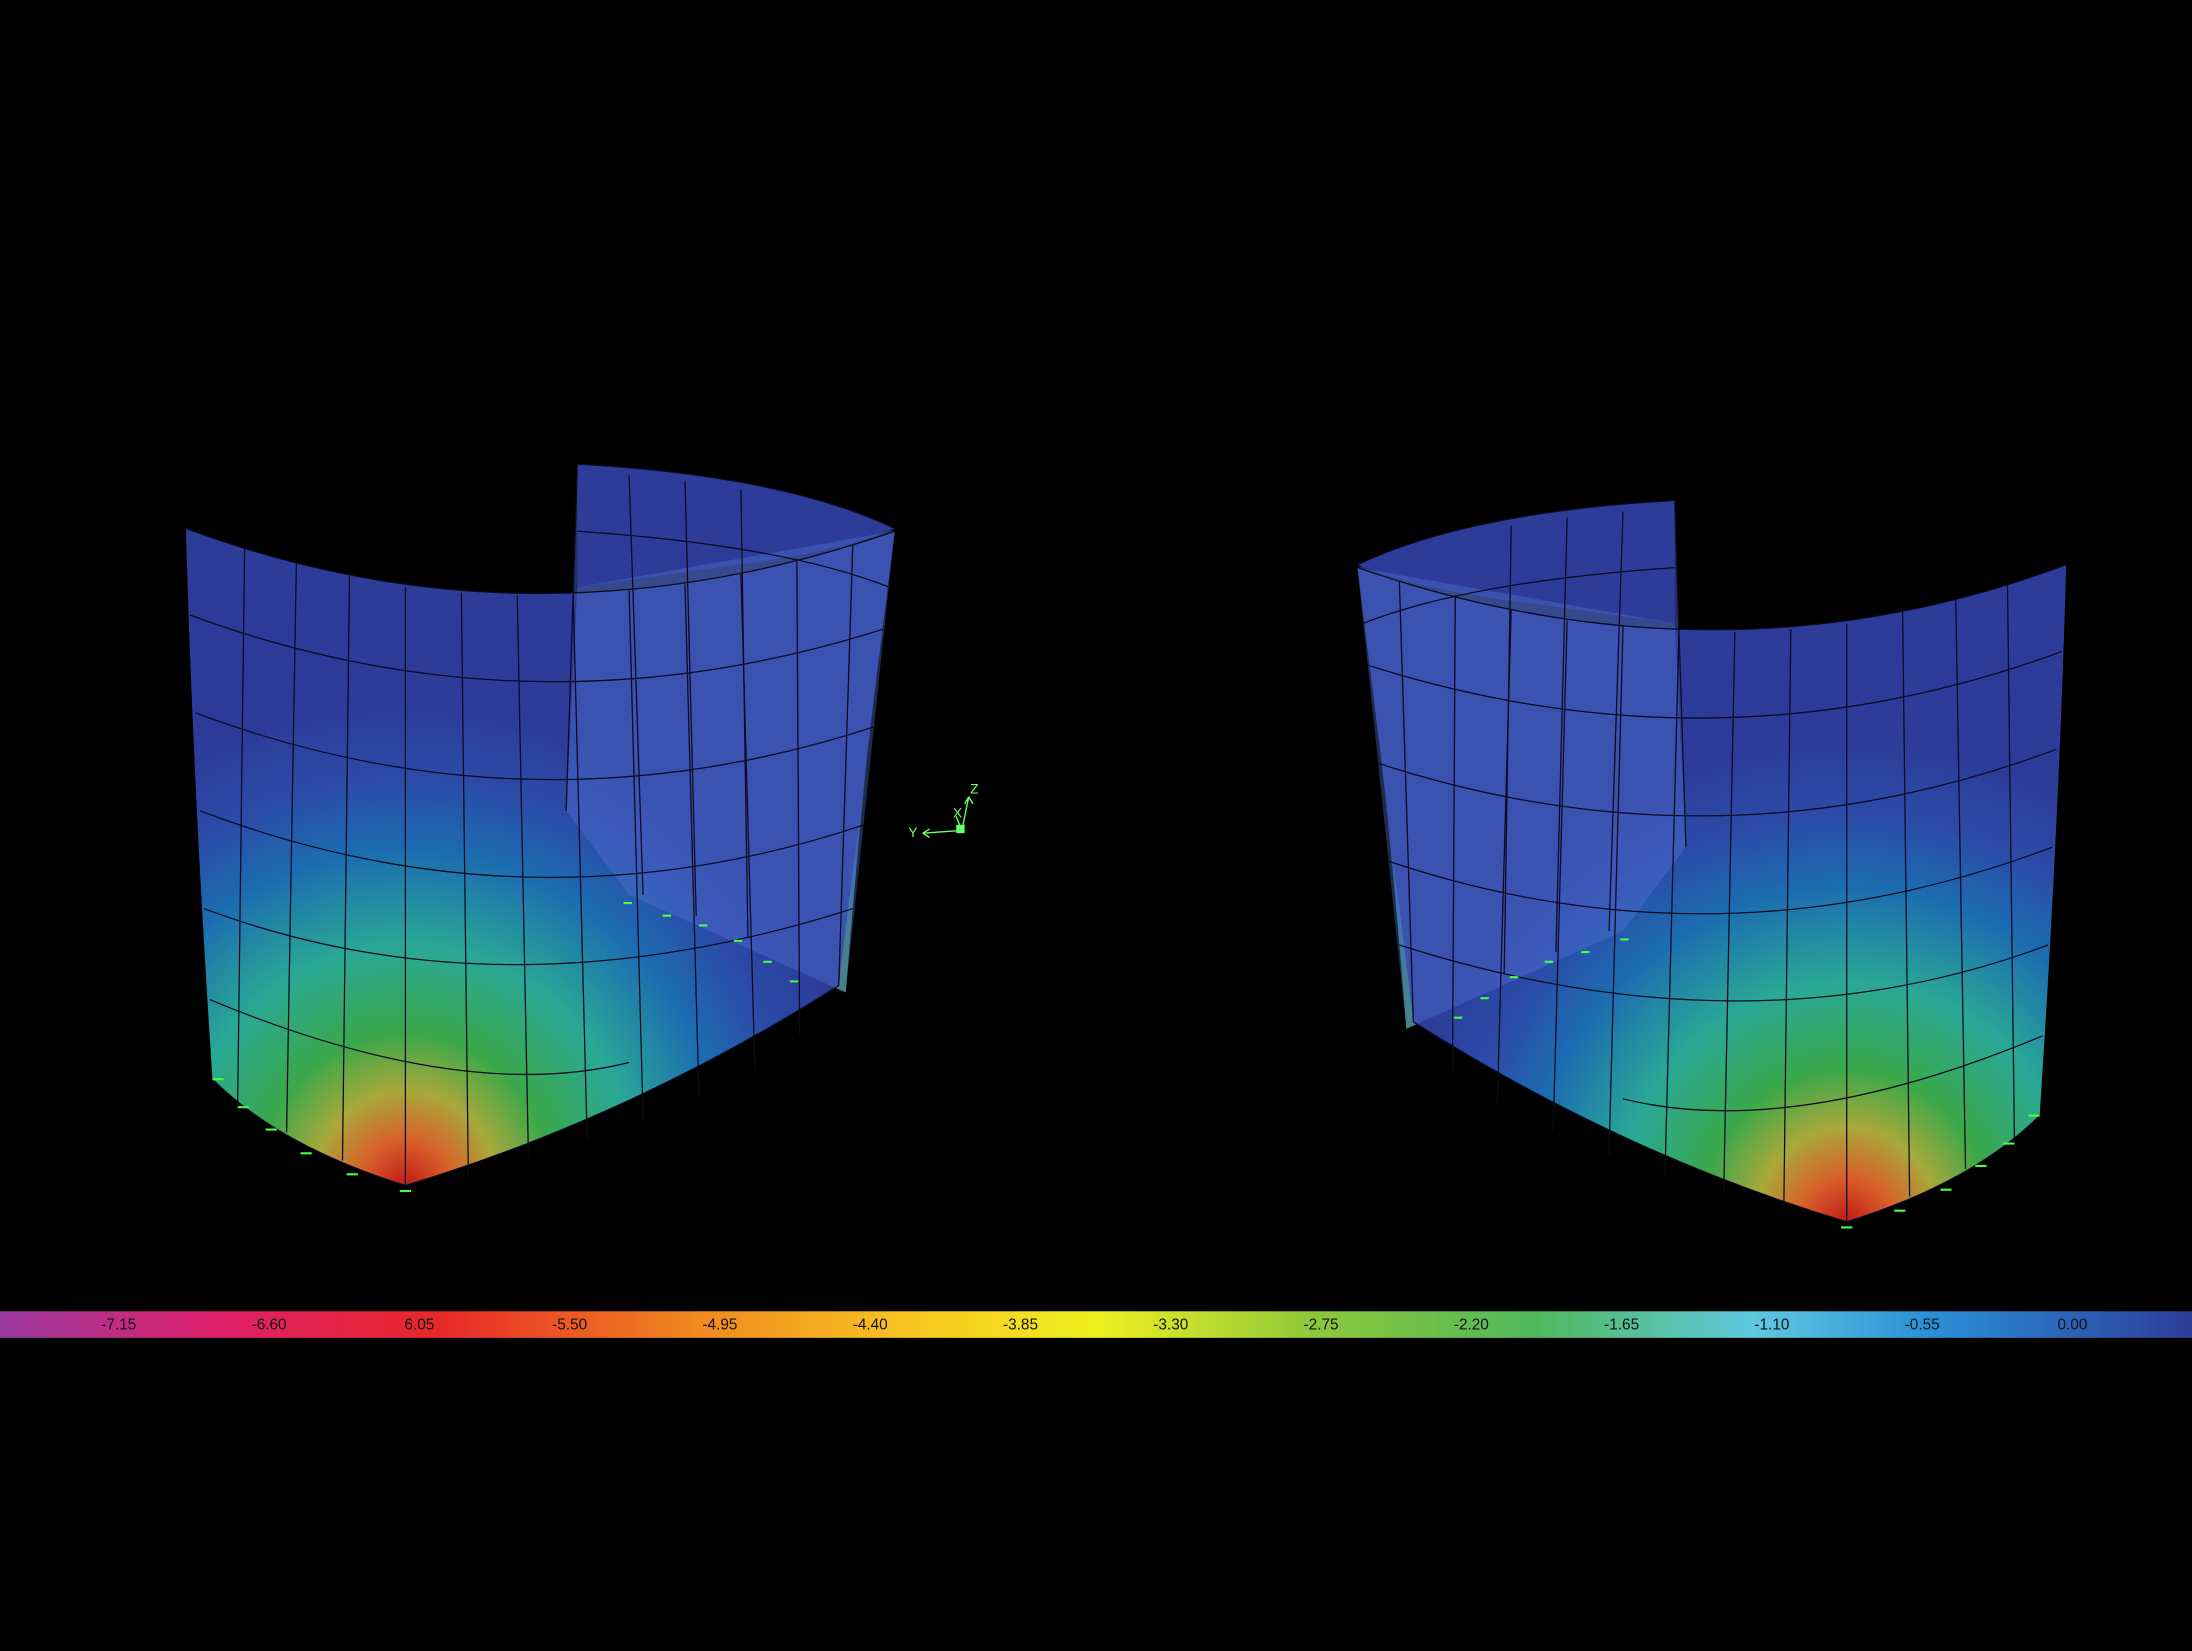  I want to click on legend-label: -2.20, so click(1471, 1324).